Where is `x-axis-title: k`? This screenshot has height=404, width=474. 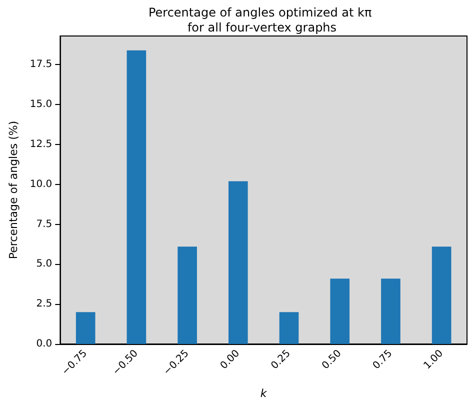
x-axis-title: k is located at coordinates (264, 393).